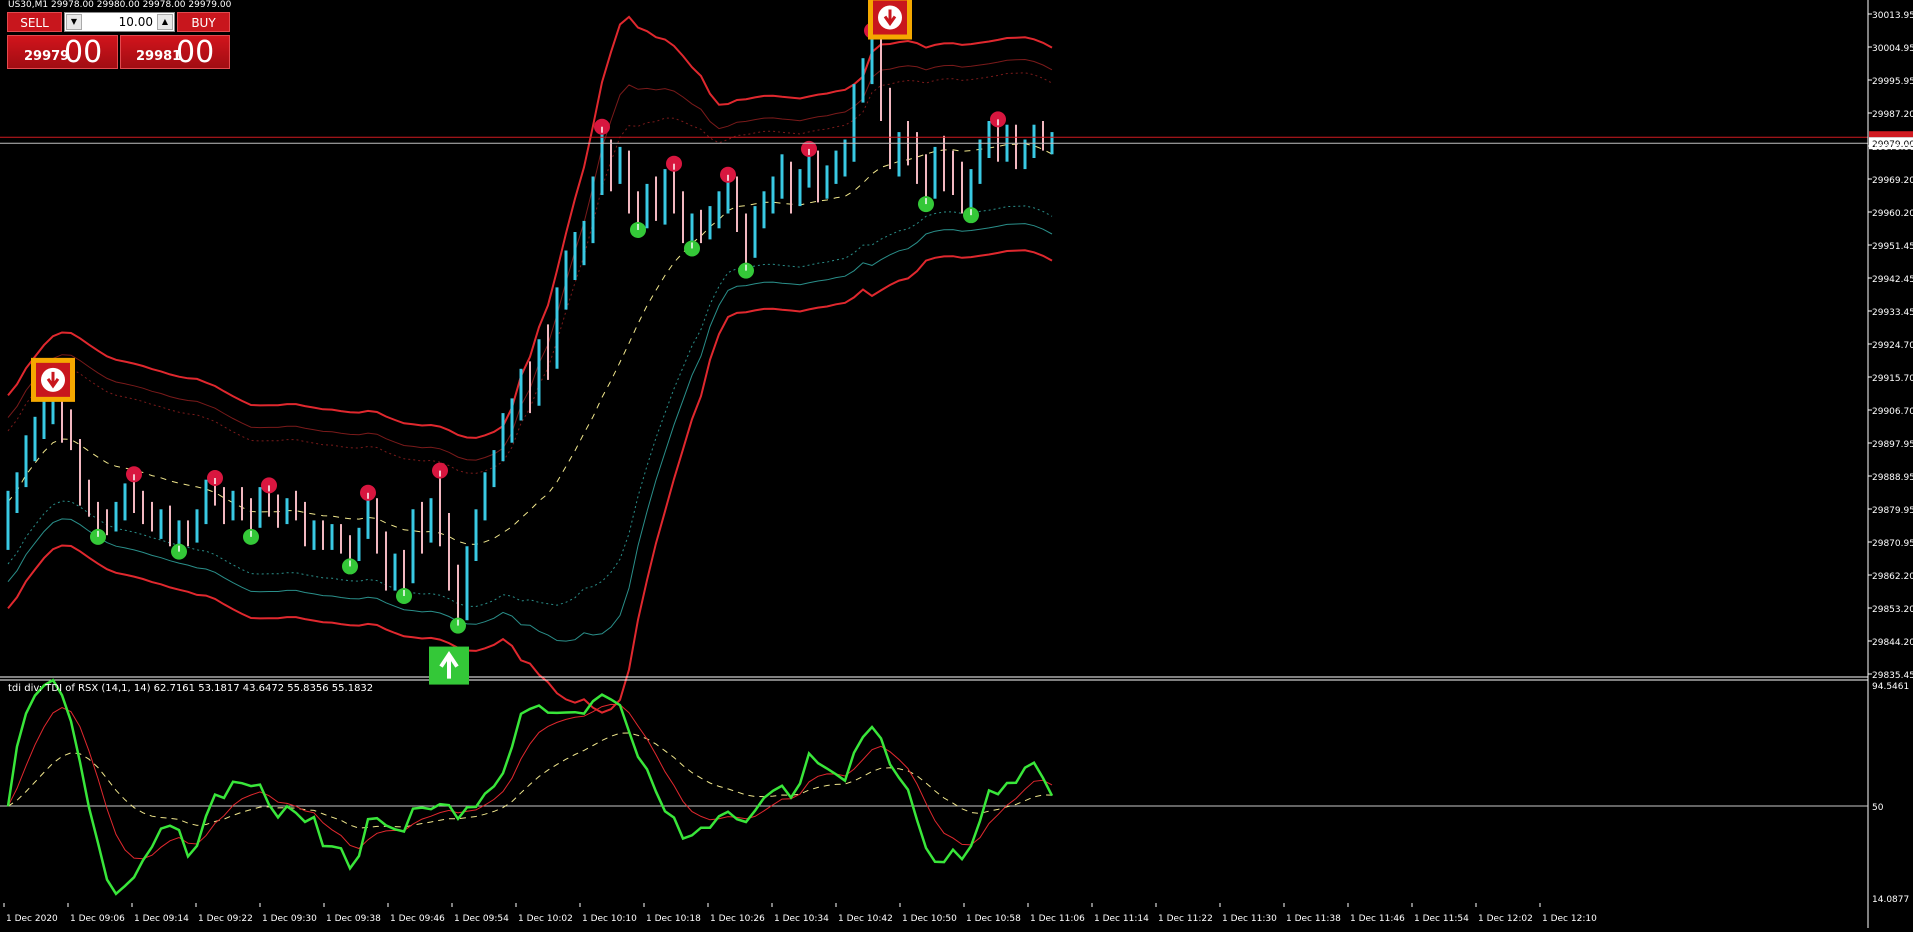 The image size is (1913, 932). I want to click on buy-price-pips: 00, so click(195, 52).